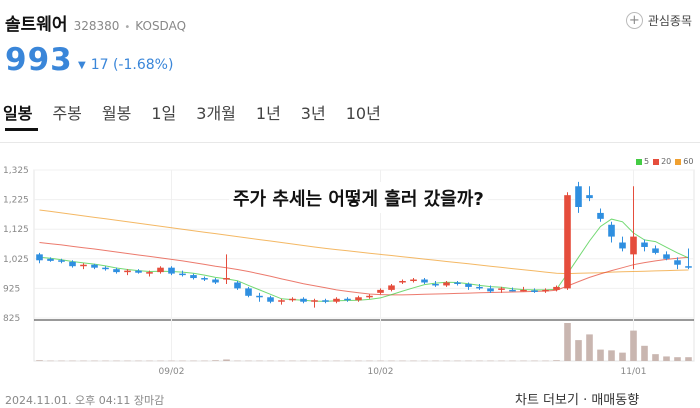 This screenshot has height=408, width=700. What do you see at coordinates (172, 372) in the screenshot?
I see `x-tick-label: 09/02` at bounding box center [172, 372].